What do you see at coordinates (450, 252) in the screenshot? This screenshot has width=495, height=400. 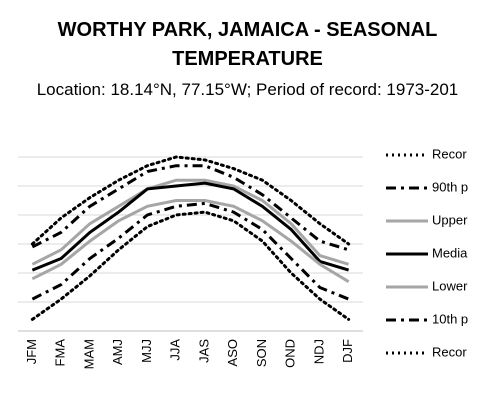 I see `legend-label: Media` at bounding box center [450, 252].